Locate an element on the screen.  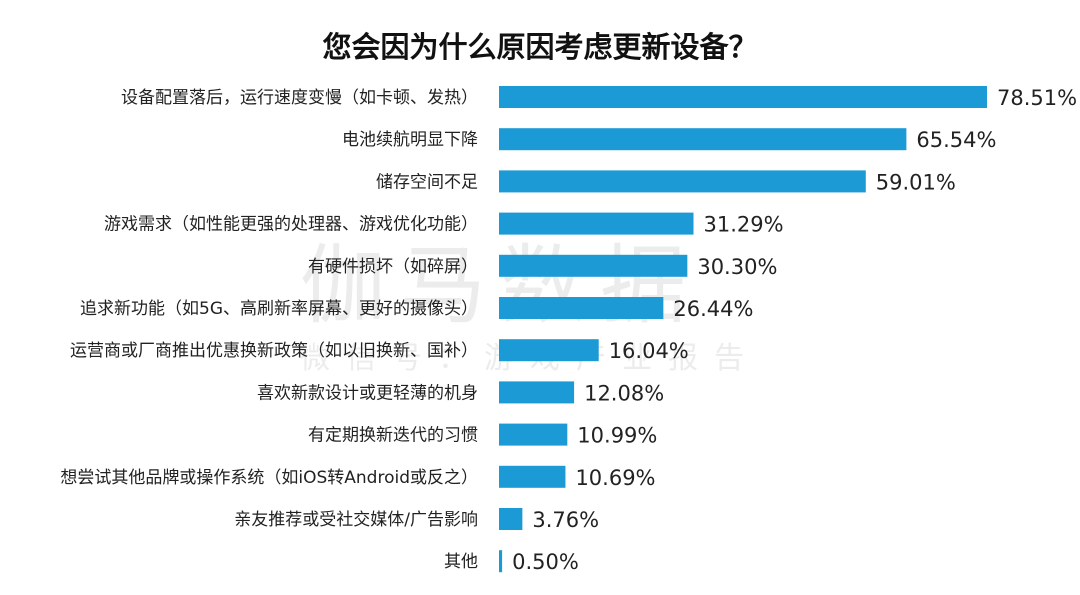
value-label: 65.54% is located at coordinates (956, 140).